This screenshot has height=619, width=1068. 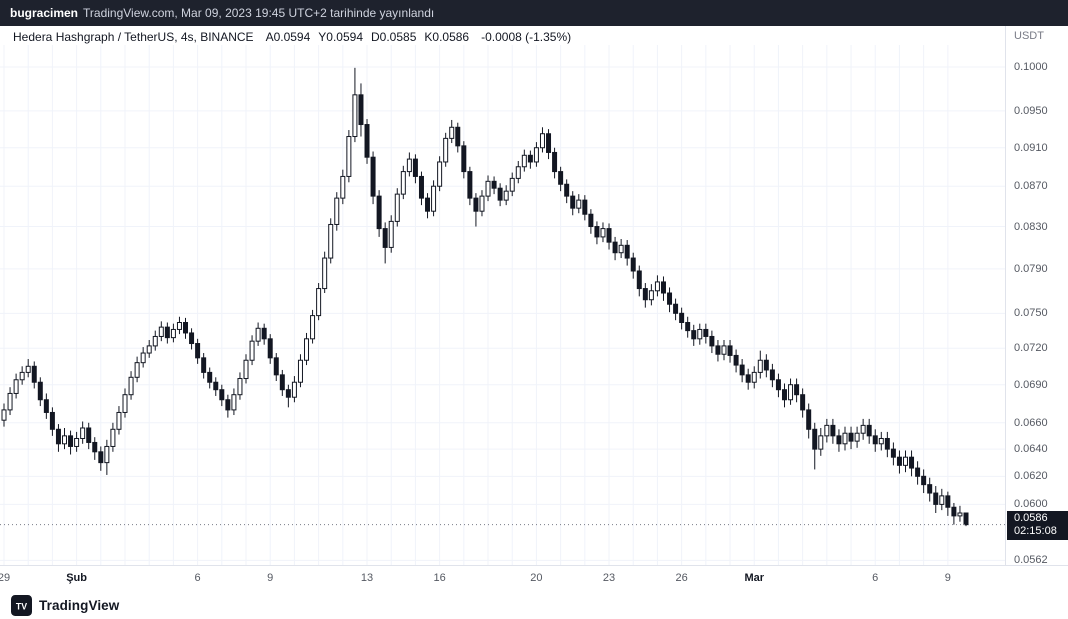 I want to click on symbol-title: Hedera Hashgraph / TetherUS, 4s, BINANCE, so click(x=133, y=37).